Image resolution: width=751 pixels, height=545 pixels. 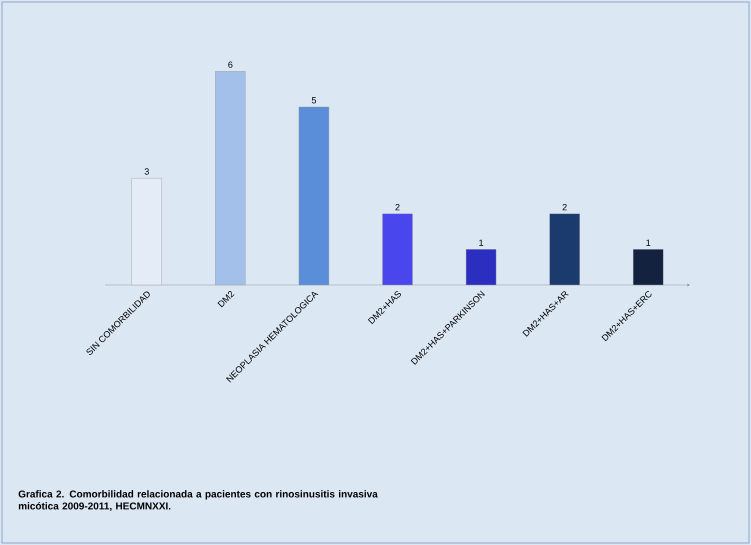 What do you see at coordinates (230, 64) in the screenshot?
I see `data-label: 6` at bounding box center [230, 64].